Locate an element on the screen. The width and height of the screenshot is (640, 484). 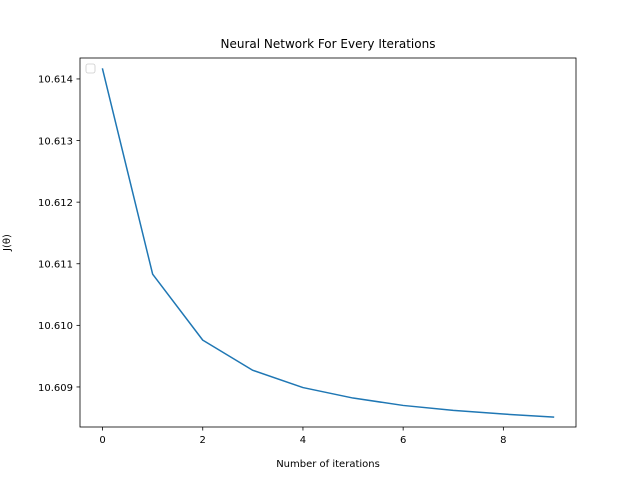
y-tick-label: 10.609 is located at coordinates (55, 388).